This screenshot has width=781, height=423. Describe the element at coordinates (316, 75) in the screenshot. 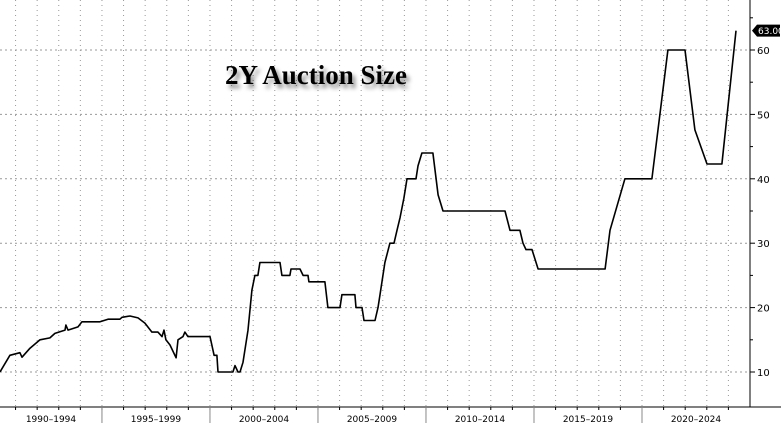

I see `chart-title: 2Y Auction Size` at that location.